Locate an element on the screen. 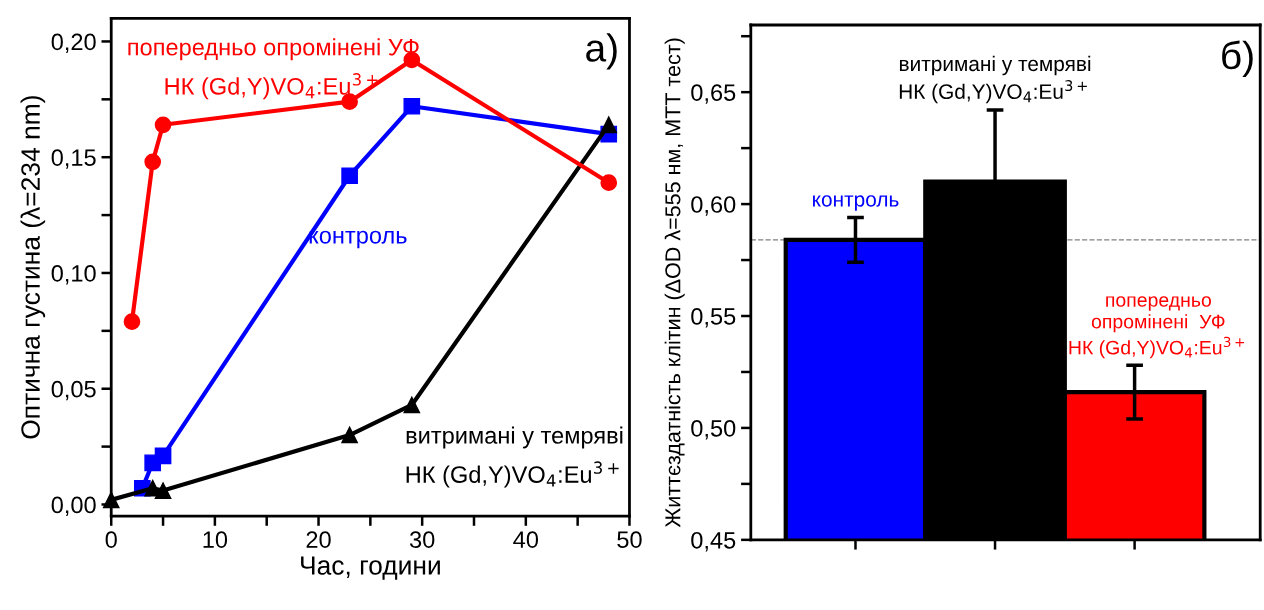 The height and width of the screenshot is (610, 1264). annotation: б) is located at coordinates (1237, 59).